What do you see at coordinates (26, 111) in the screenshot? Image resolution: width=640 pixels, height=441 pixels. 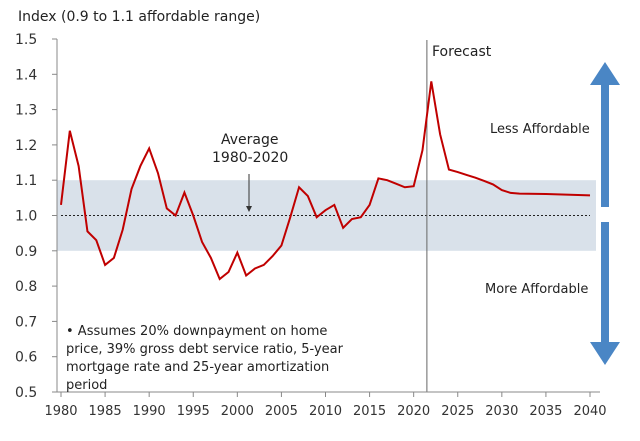 I see `y-tick-label: 1.3` at bounding box center [26, 111].